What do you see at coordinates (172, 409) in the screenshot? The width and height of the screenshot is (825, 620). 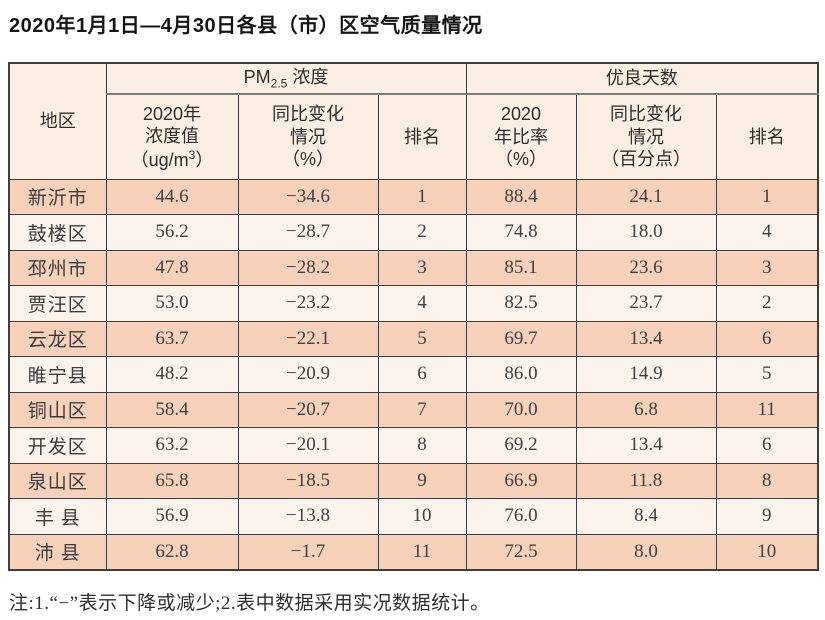 I see `pm-value-cell: 58.4` at bounding box center [172, 409].